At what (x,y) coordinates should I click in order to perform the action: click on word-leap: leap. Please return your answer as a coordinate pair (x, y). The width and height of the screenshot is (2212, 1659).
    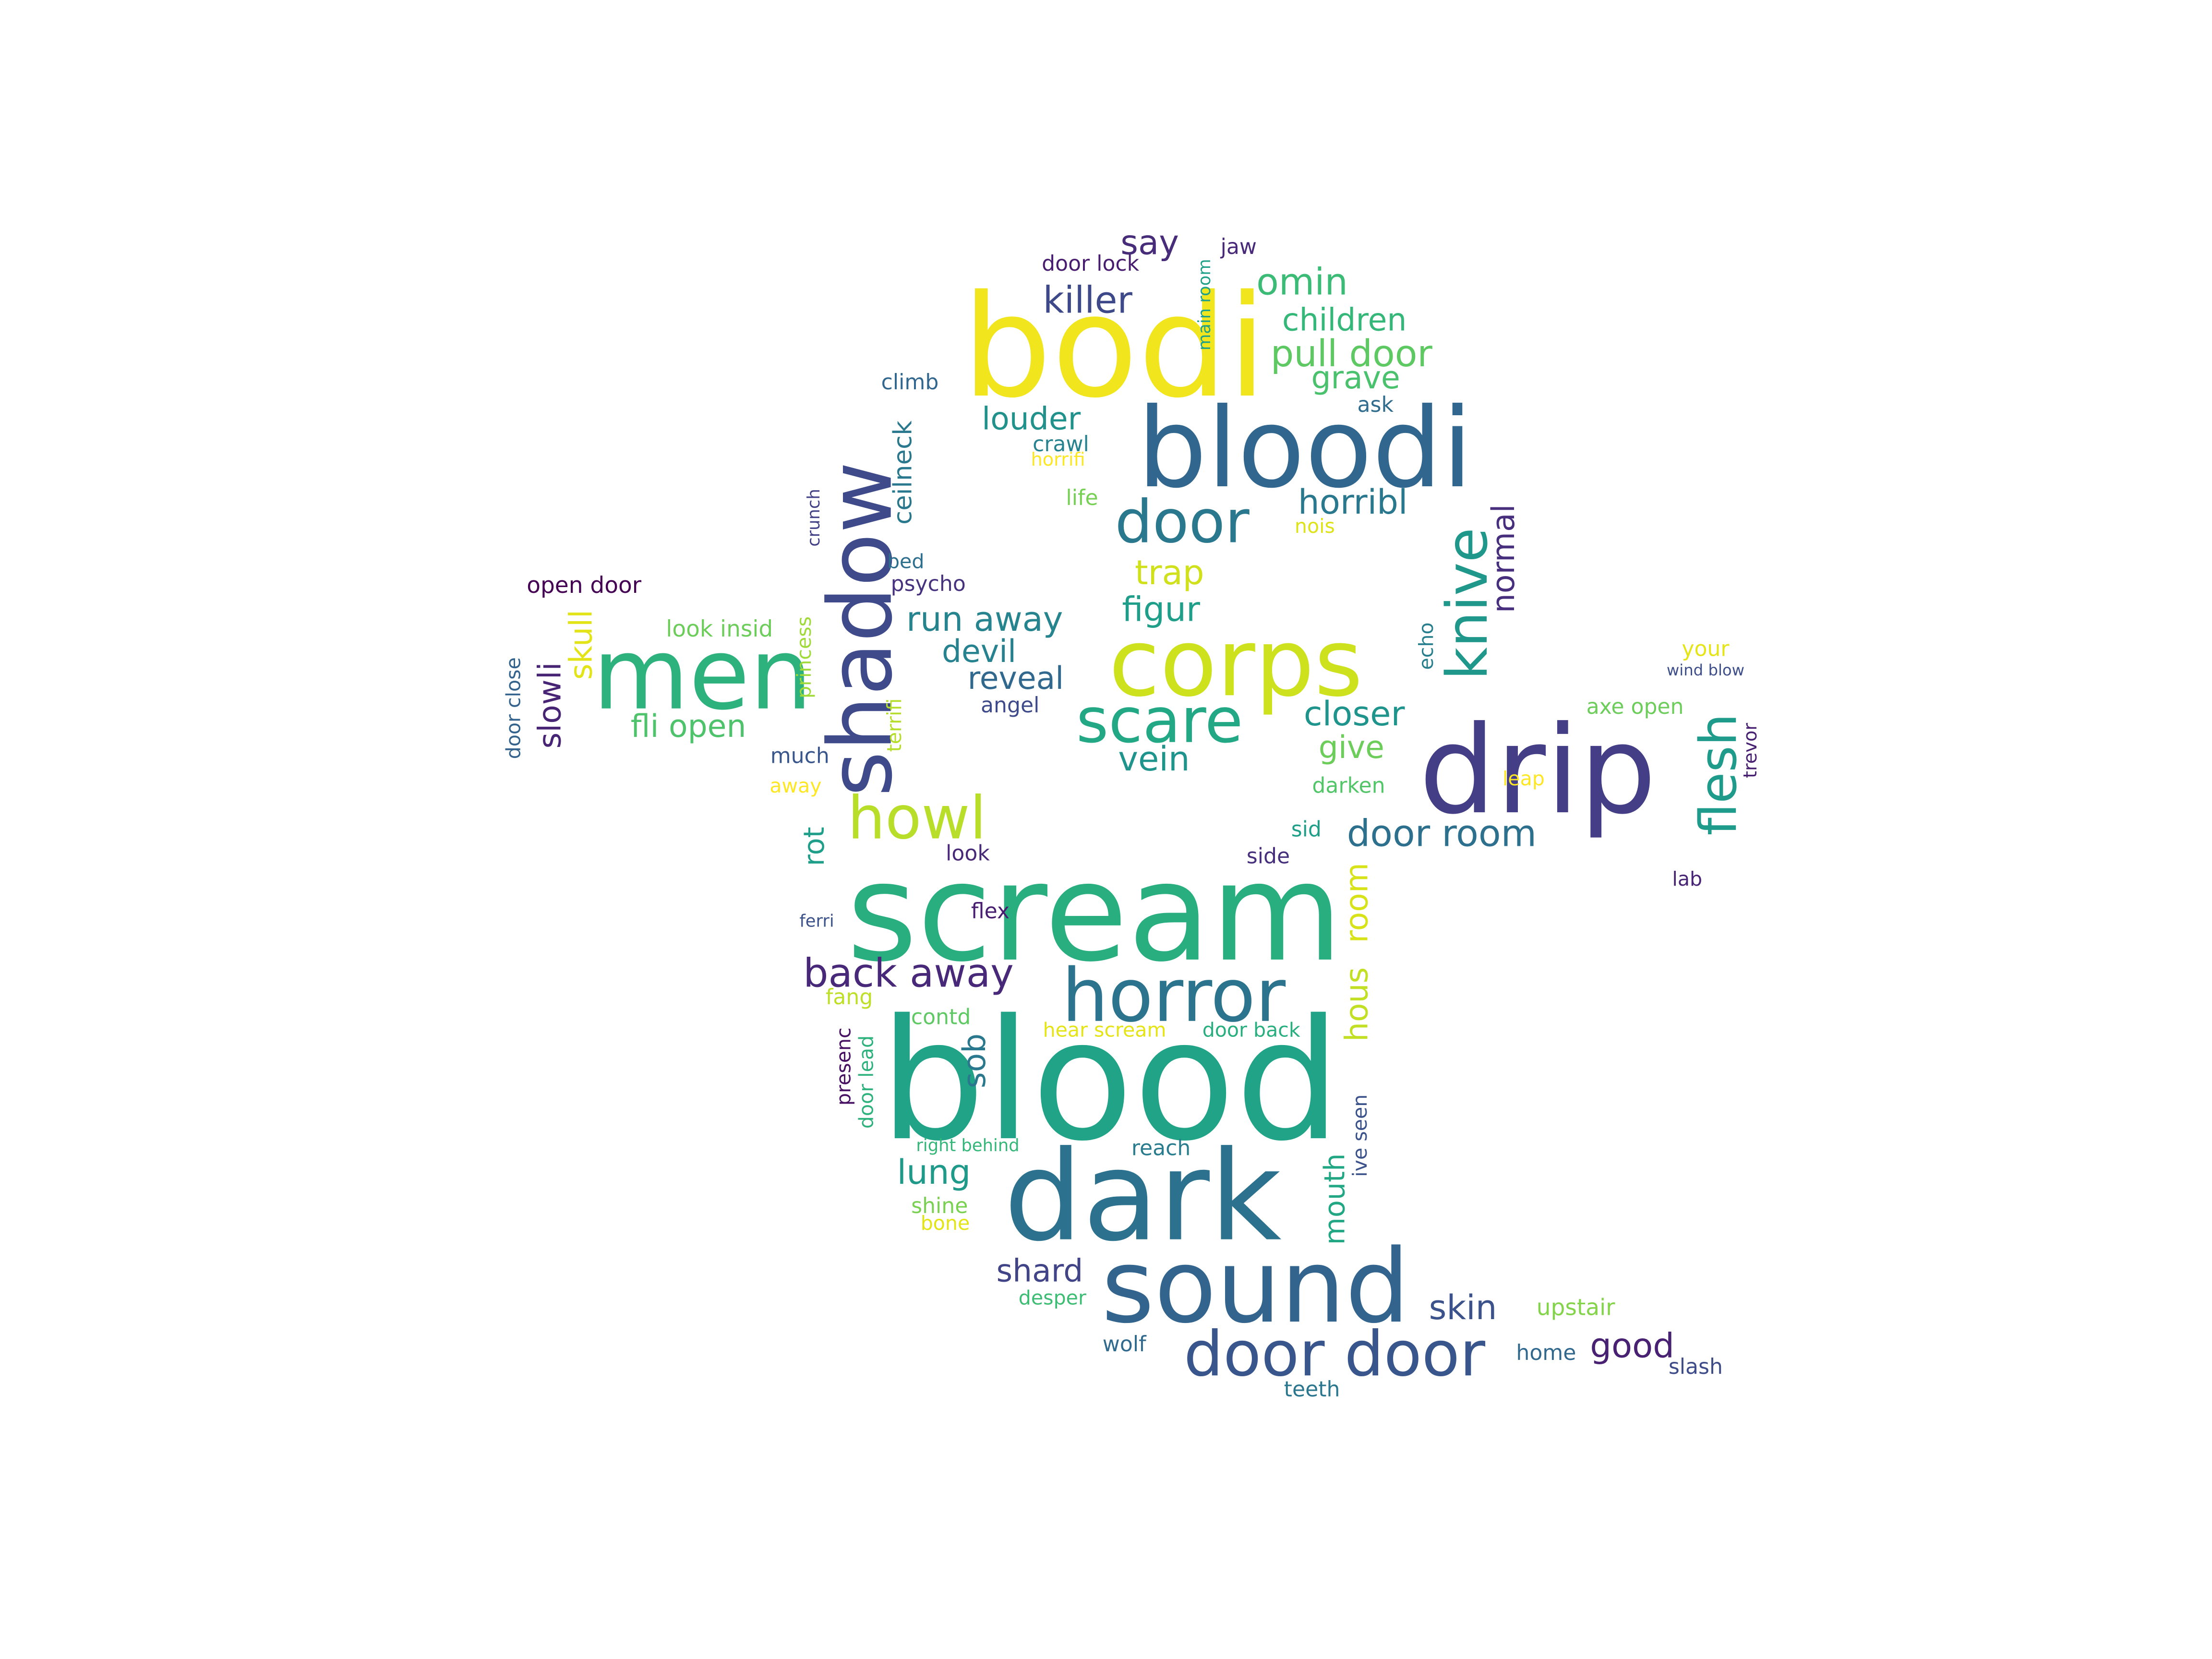
    Looking at the image, I should click on (1524, 778).